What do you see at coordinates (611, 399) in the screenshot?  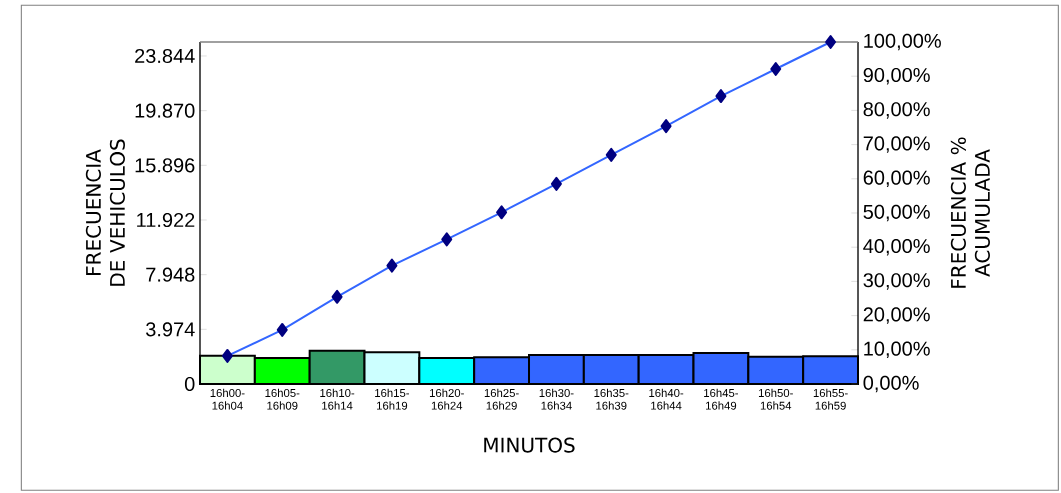 I see `x-tick-label: 16h35-16h39` at bounding box center [611, 399].